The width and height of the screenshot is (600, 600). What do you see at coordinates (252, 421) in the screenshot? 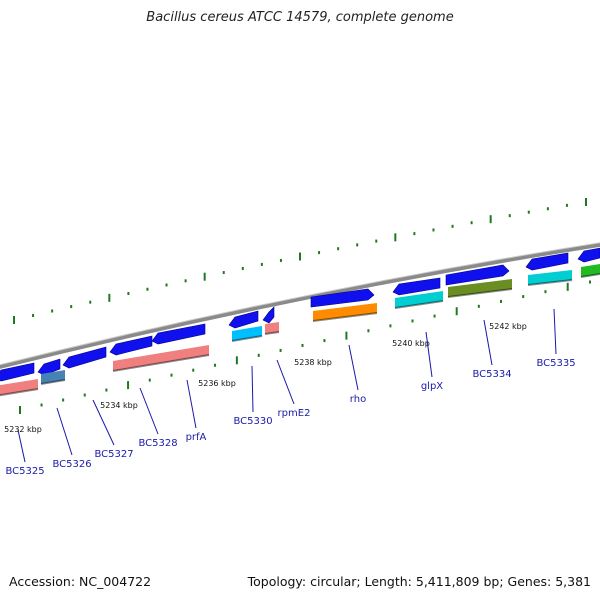
I see `gene-label: BC5330` at bounding box center [252, 421].